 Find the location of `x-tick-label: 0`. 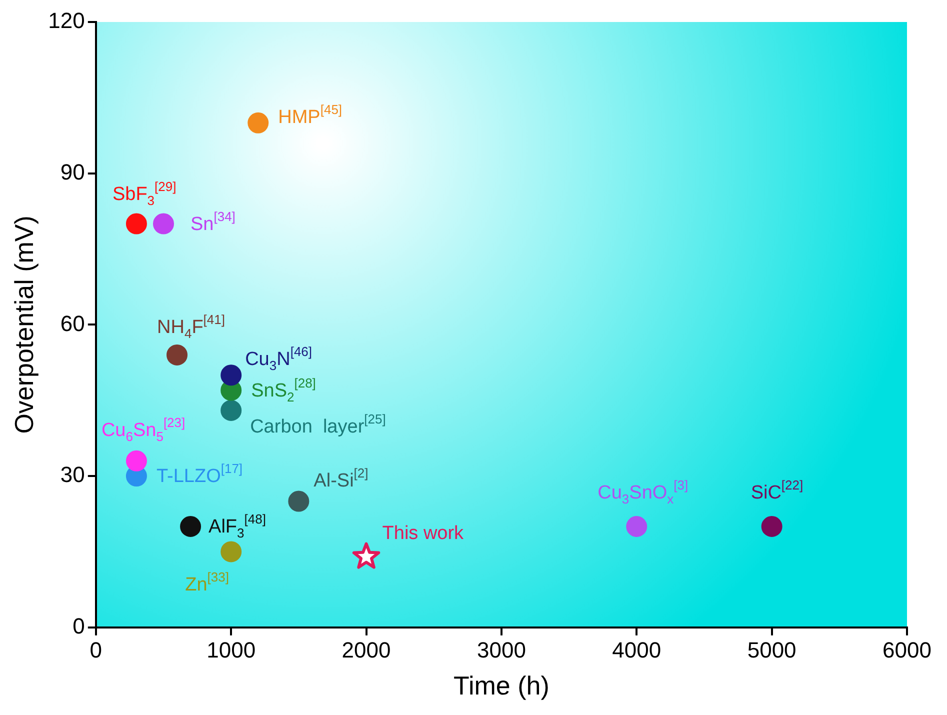

x-tick-label: 0 is located at coordinates (96, 650).